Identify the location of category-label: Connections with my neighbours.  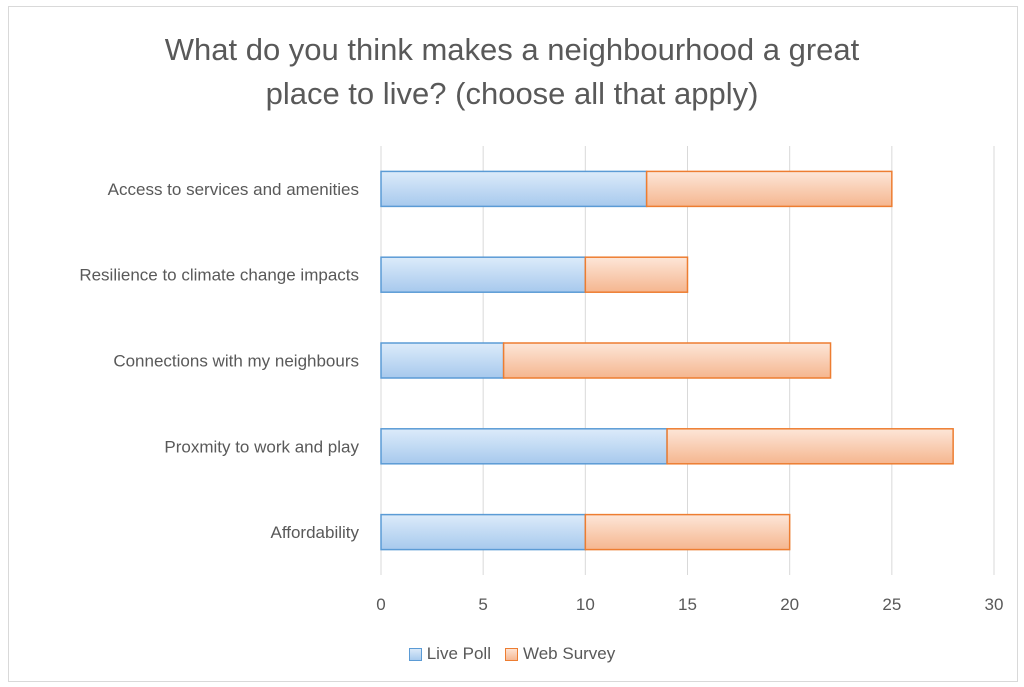
(236, 361).